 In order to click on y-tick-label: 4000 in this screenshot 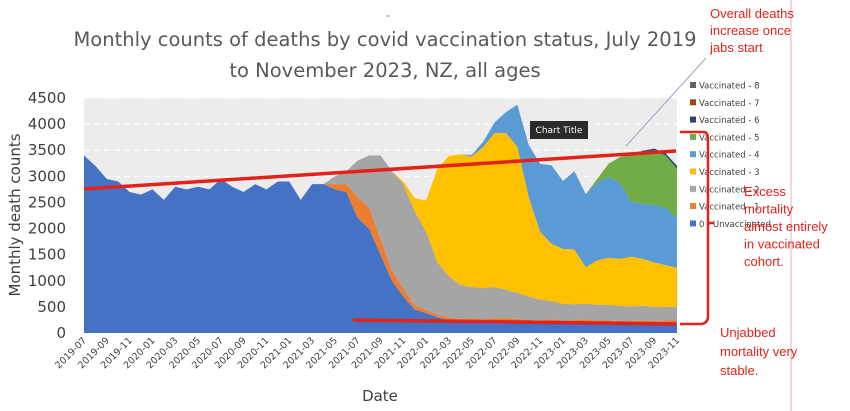, I will do `click(47, 124)`.